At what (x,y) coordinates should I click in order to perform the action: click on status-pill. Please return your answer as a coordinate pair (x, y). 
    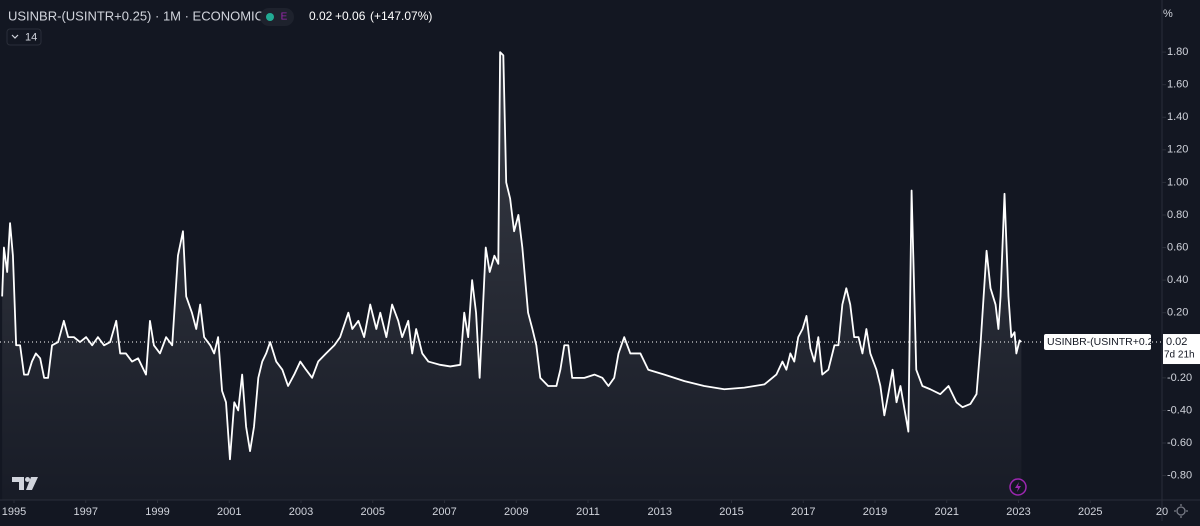
    Looking at the image, I should click on (277, 17).